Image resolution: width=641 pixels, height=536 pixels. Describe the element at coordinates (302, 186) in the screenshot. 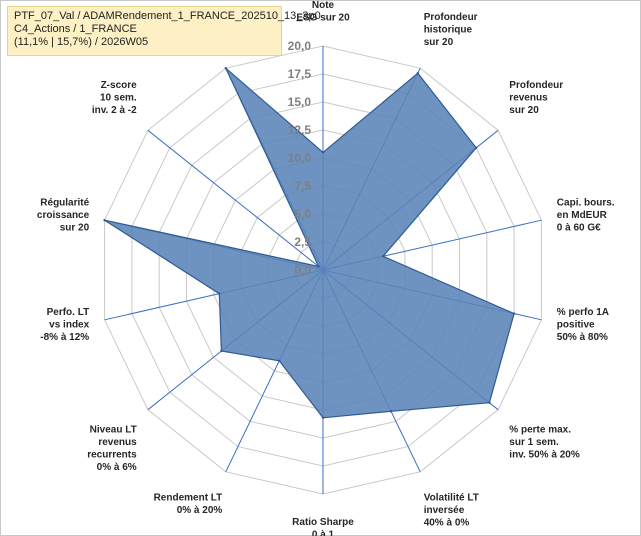

I see `tick-label: 7,5` at that location.